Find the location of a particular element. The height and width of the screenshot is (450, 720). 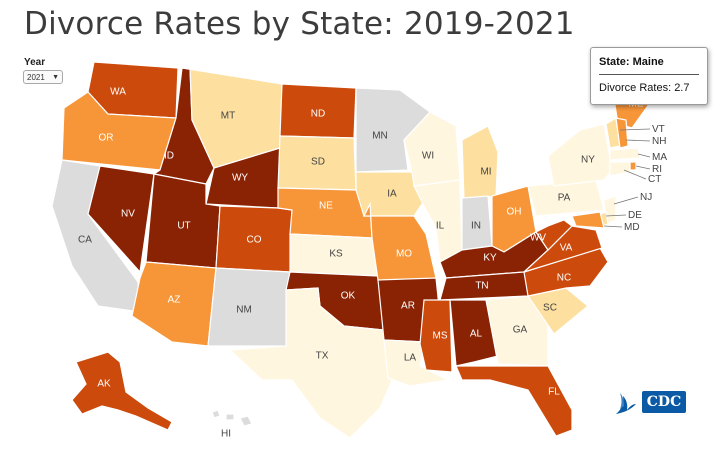

year-filter-label: Year is located at coordinates (35, 62).